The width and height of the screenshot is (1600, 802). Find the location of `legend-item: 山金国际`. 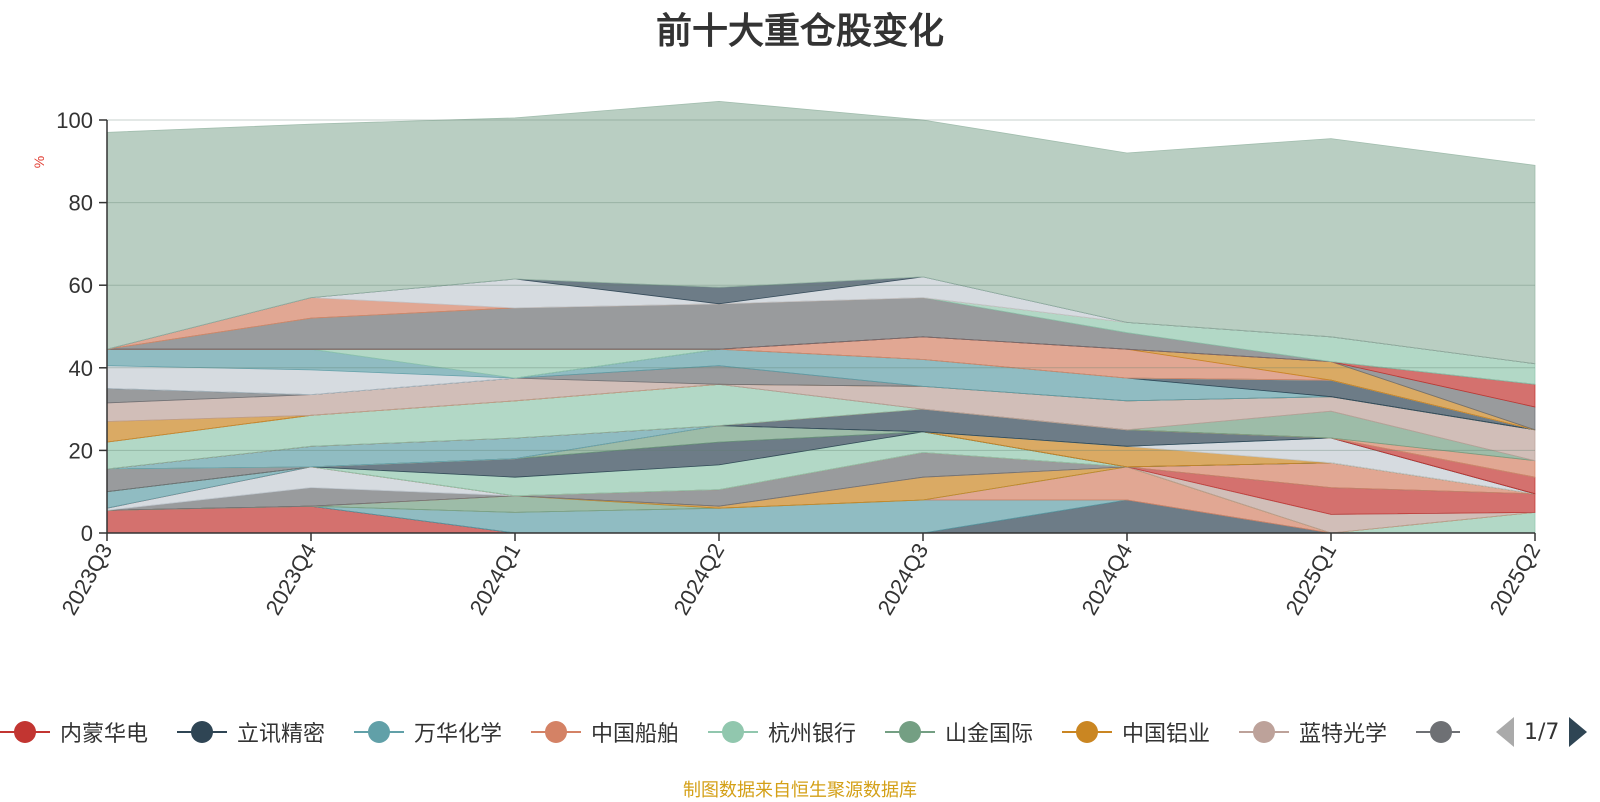

legend-item: 山金国际 is located at coordinates (959, 732).